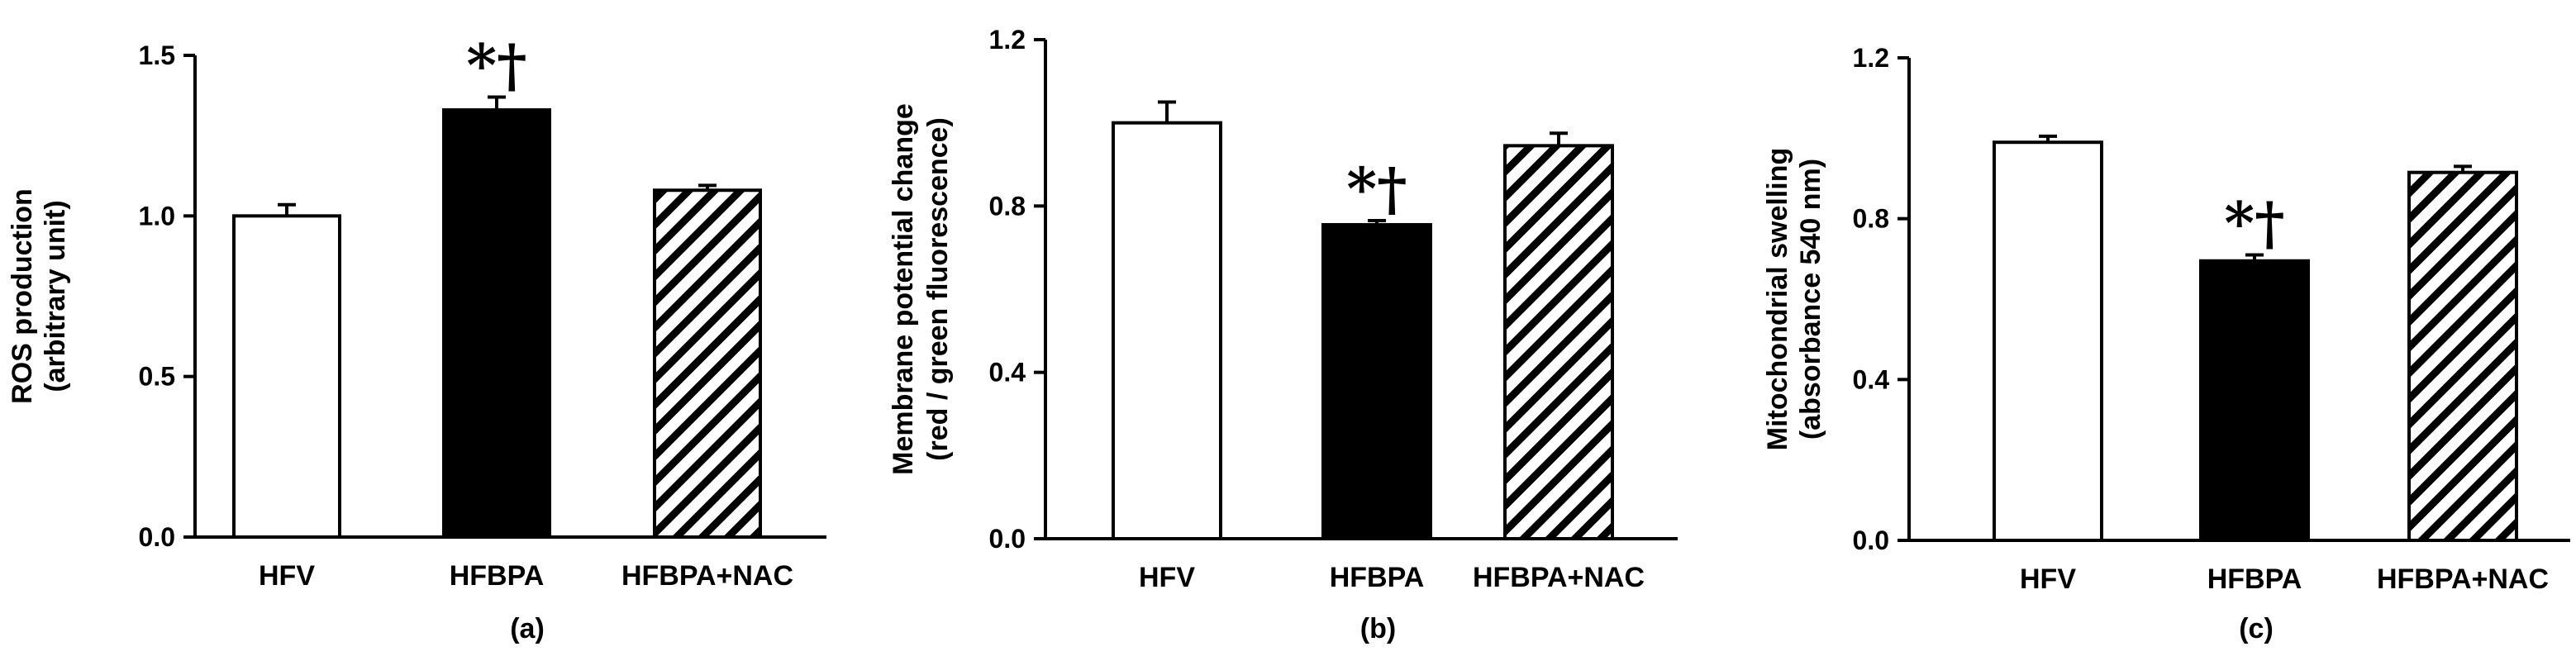 The image size is (2576, 661). What do you see at coordinates (2257, 629) in the screenshot?
I see `panel-label: (c)` at bounding box center [2257, 629].